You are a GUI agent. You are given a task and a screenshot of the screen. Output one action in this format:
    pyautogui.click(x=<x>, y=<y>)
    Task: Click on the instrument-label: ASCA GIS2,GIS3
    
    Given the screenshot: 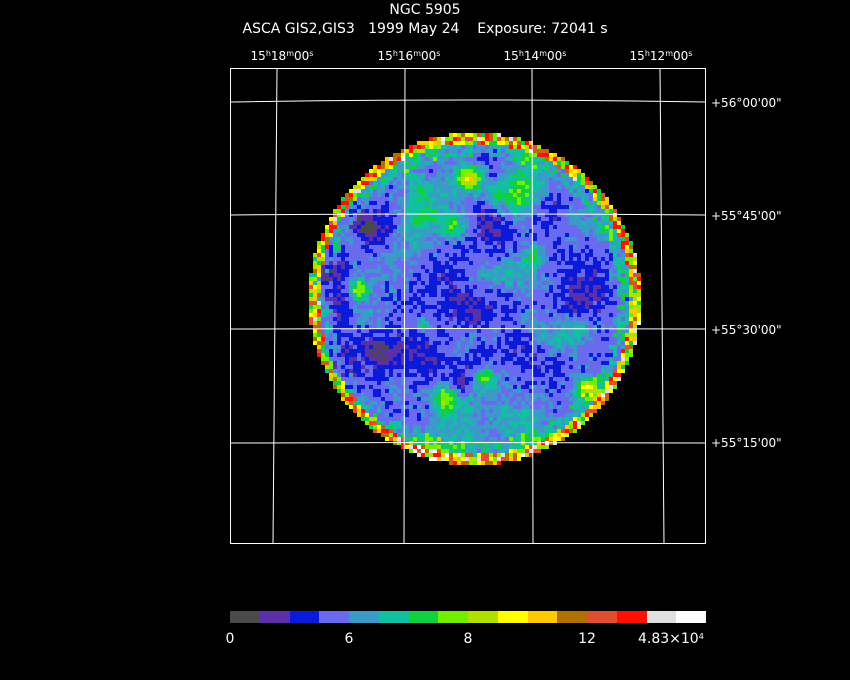 What is the action you would take?
    pyautogui.click(x=298, y=29)
    